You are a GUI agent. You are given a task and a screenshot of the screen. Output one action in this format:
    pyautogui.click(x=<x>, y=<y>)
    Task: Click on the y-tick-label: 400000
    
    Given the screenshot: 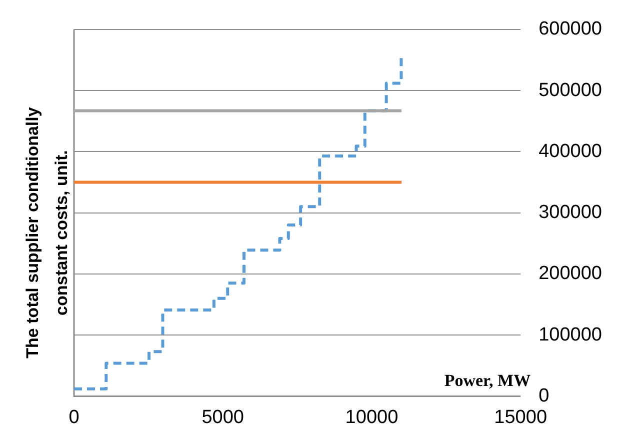 What is the action you would take?
    pyautogui.click(x=570, y=151)
    